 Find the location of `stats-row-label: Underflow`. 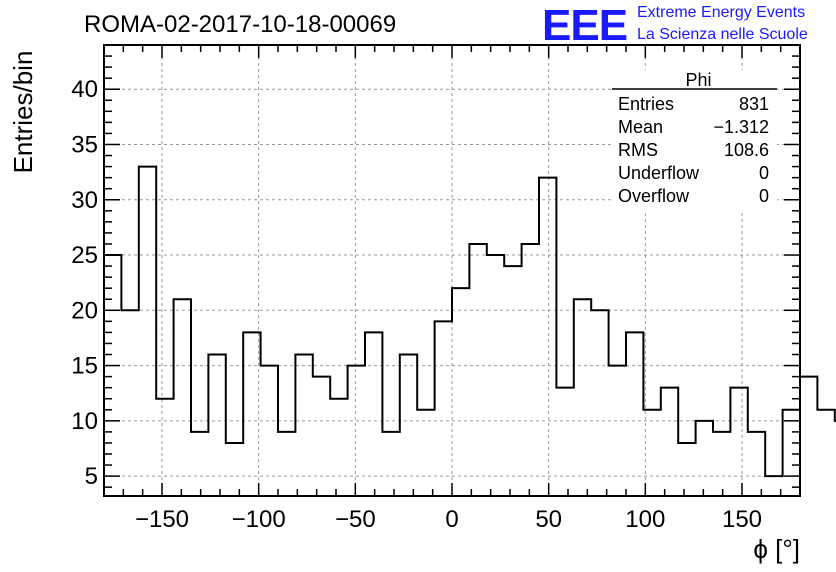

stats-row-label: Underflow is located at coordinates (659, 173).